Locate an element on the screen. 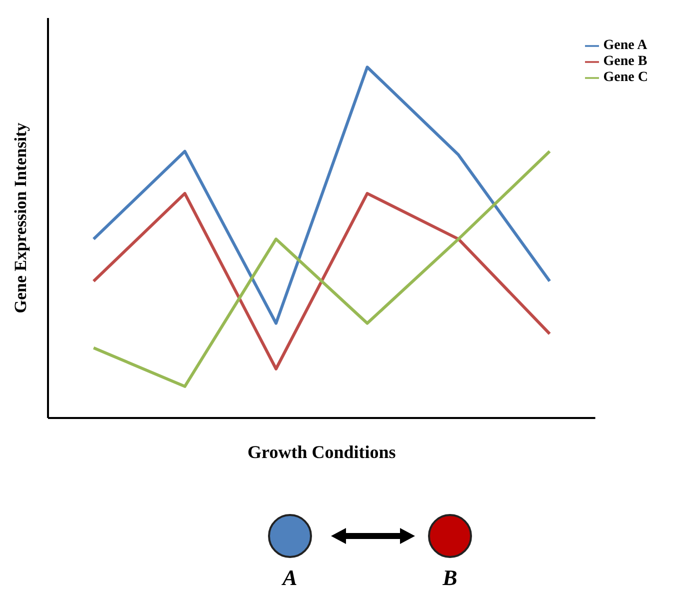 The width and height of the screenshot is (678, 610). text: B is located at coordinates (450, 577).